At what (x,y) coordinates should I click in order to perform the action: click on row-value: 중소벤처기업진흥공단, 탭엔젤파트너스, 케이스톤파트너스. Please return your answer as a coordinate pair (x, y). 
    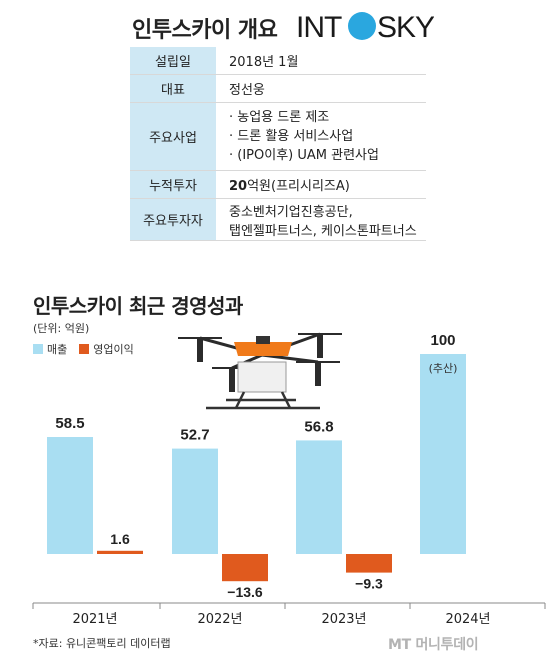
    Looking at the image, I should click on (321, 219).